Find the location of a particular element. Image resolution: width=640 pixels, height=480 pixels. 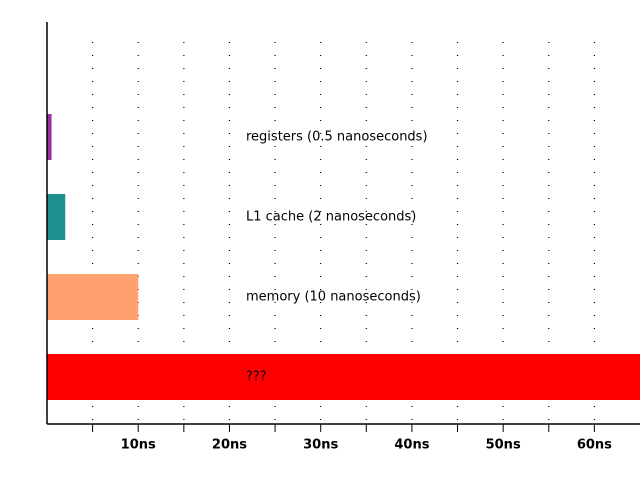

x-tick-label: 20ns is located at coordinates (229, 445).